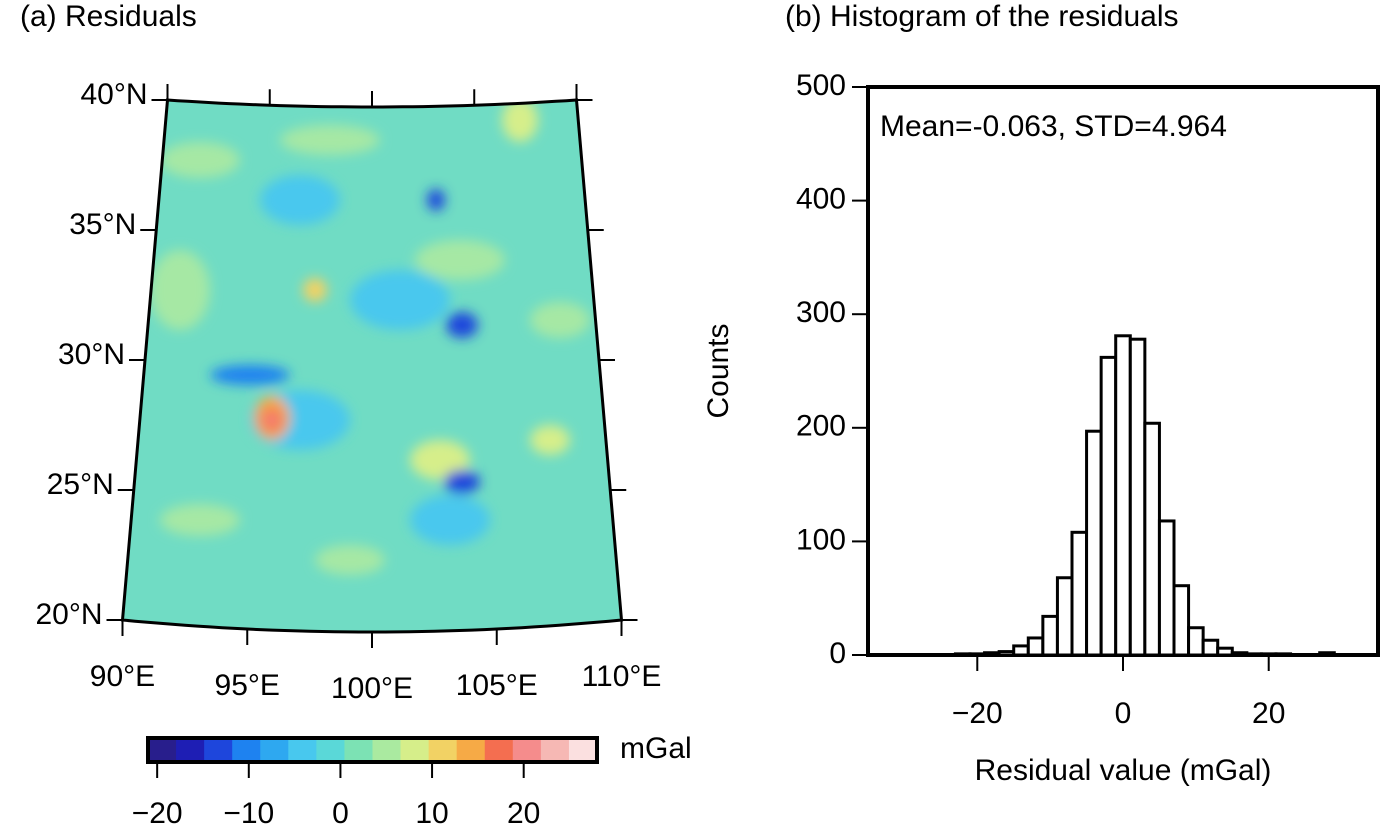 The height and width of the screenshot is (830, 1382). I want to click on colorbar-tick-label: 20, so click(523, 813).